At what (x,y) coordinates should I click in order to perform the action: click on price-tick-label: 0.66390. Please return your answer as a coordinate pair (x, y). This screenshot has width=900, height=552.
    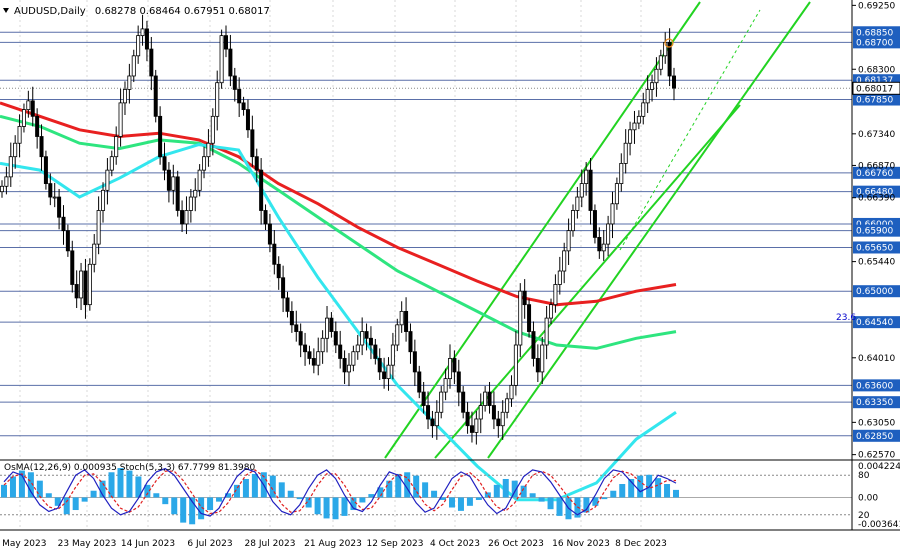
    Looking at the image, I should click on (876, 199).